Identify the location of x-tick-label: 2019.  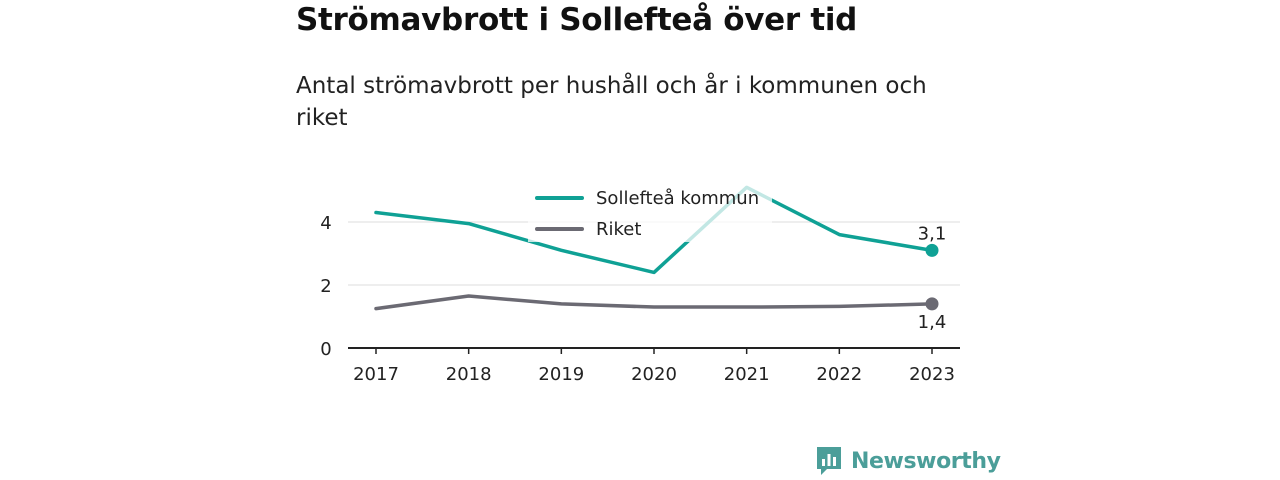
(561, 374).